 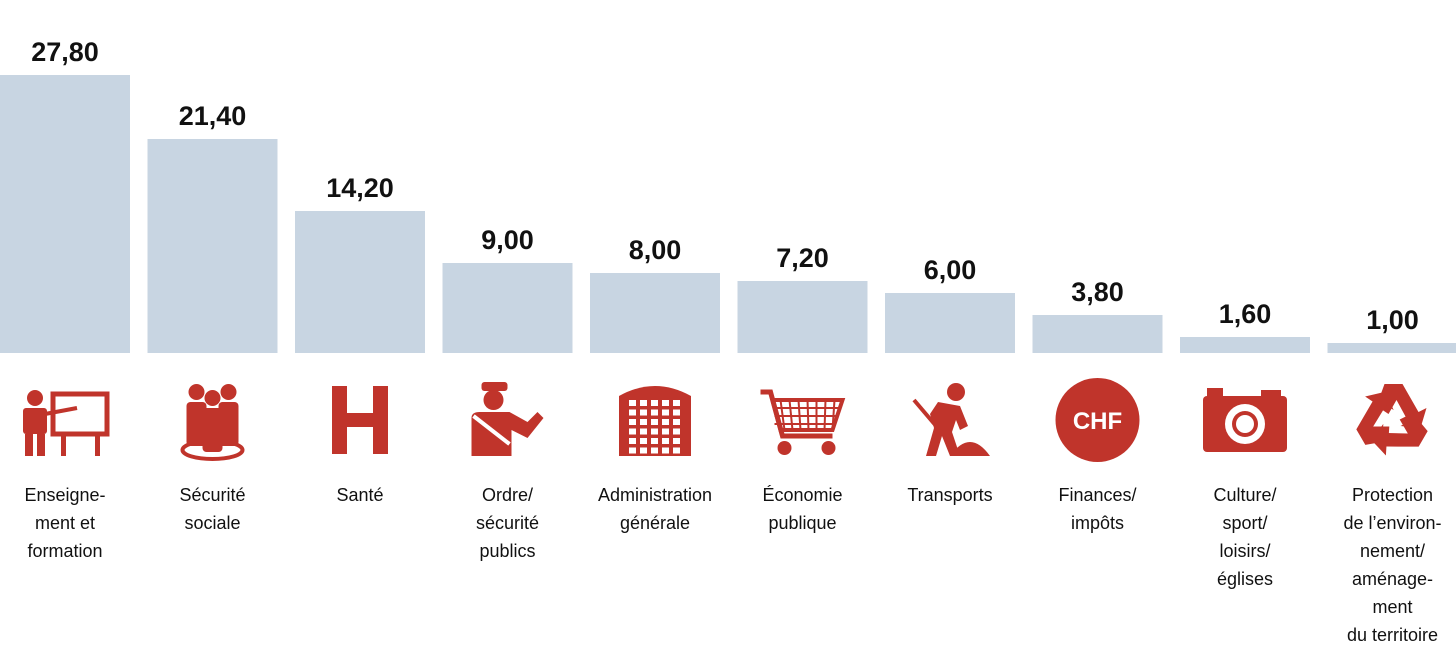 What do you see at coordinates (360, 420) in the screenshot?
I see `hospital-icon` at bounding box center [360, 420].